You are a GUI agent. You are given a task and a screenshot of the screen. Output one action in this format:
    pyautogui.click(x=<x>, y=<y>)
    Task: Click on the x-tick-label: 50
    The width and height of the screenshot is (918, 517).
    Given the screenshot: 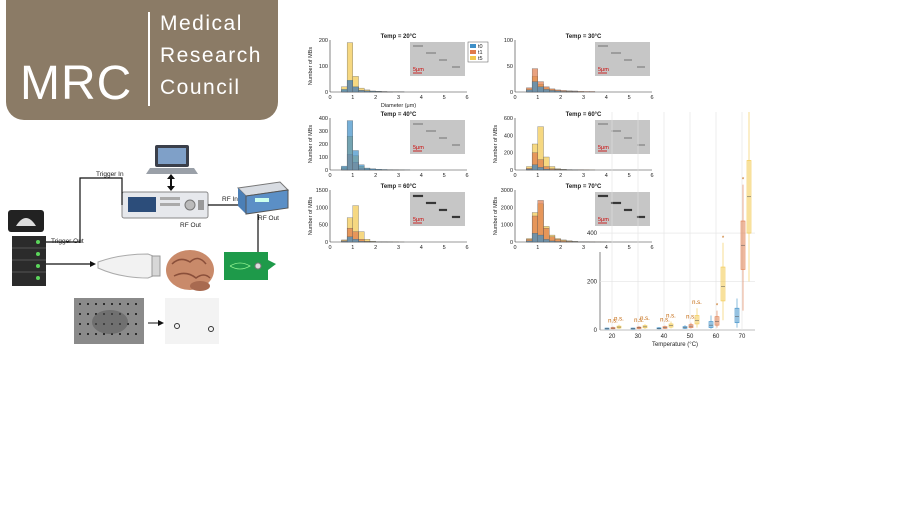 What is the action you would take?
    pyautogui.click(x=690, y=337)
    